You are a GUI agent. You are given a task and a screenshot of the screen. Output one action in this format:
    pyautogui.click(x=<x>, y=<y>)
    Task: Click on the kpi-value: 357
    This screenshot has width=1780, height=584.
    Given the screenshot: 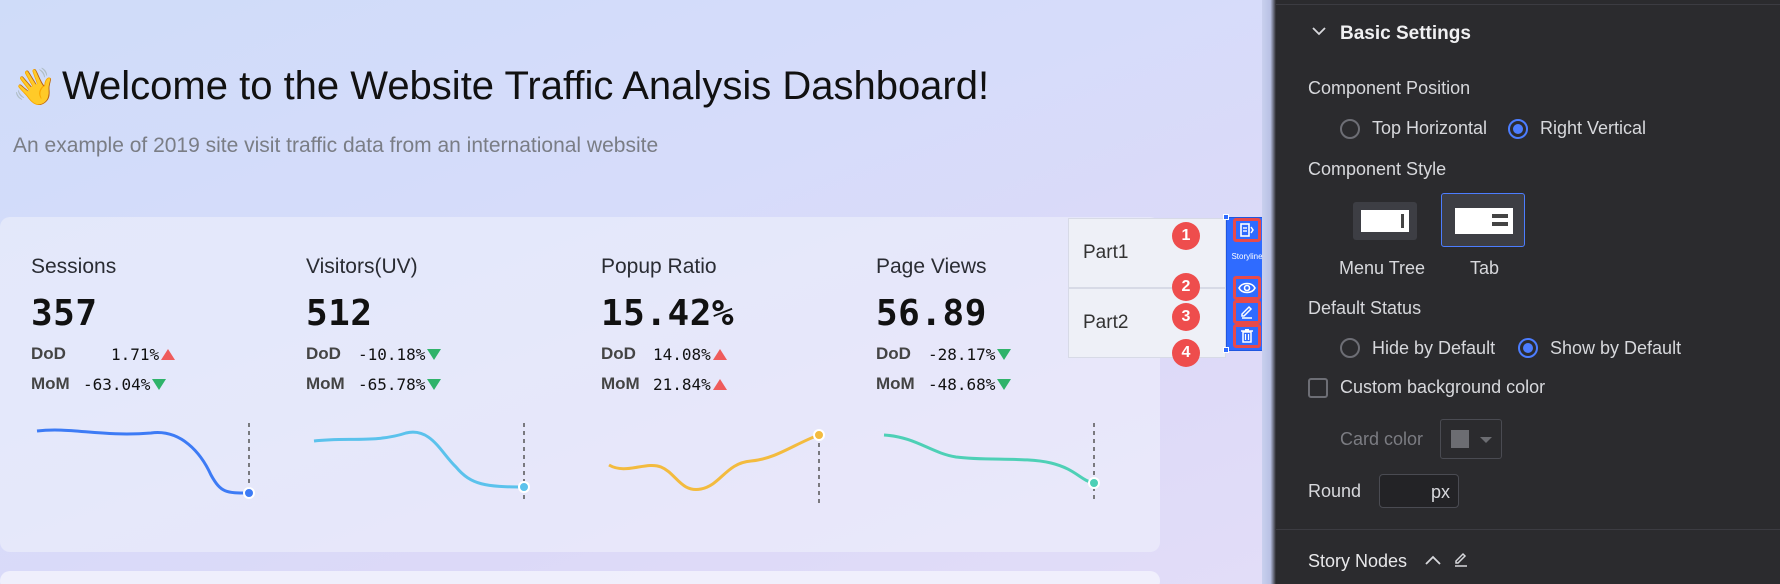 What is the action you would take?
    pyautogui.click(x=64, y=313)
    